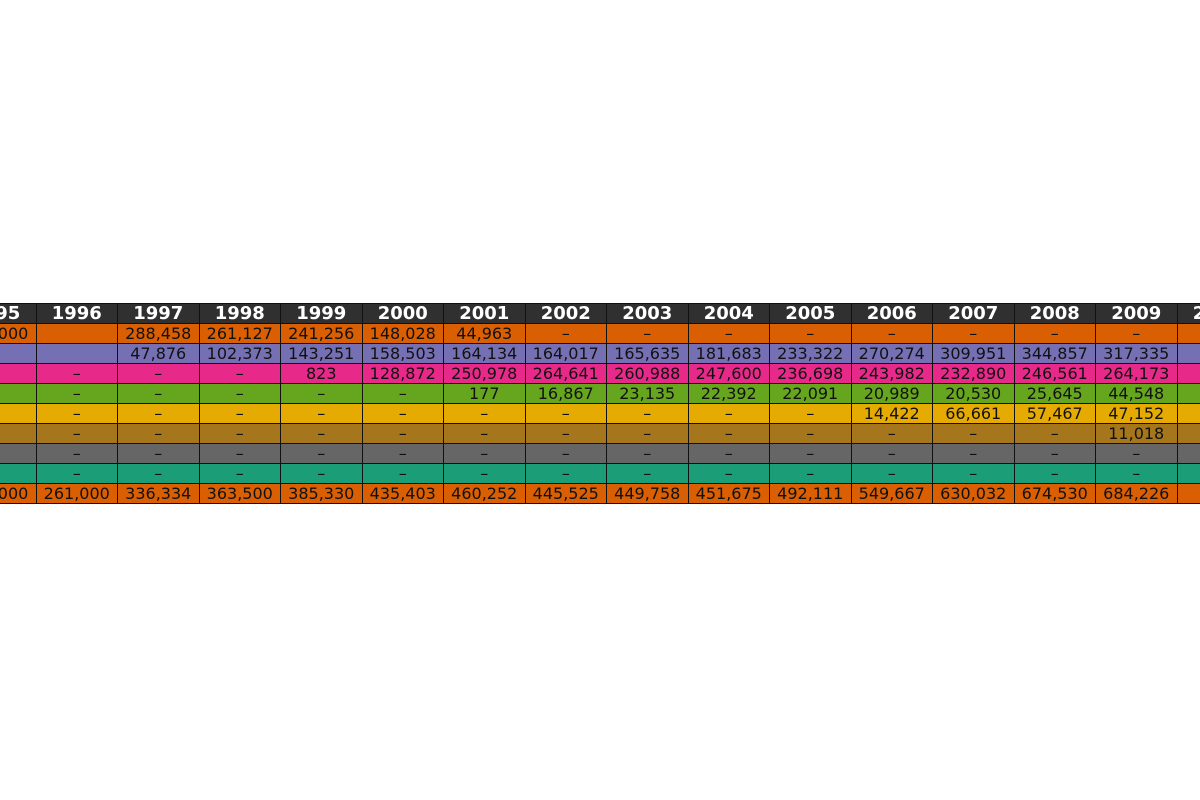 The image size is (1200, 800). What do you see at coordinates (973, 413) in the screenshot?
I see `table-cell: 66,661` at bounding box center [973, 413].